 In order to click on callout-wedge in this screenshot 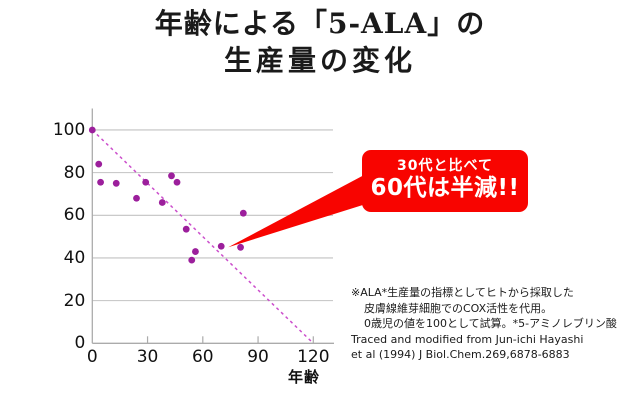, I will do `click(297, 211)`.